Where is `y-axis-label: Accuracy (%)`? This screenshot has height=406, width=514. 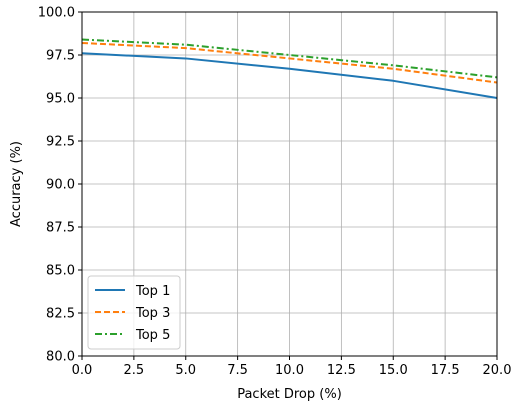
y-axis-label: Accuracy (%) is located at coordinates (16, 184).